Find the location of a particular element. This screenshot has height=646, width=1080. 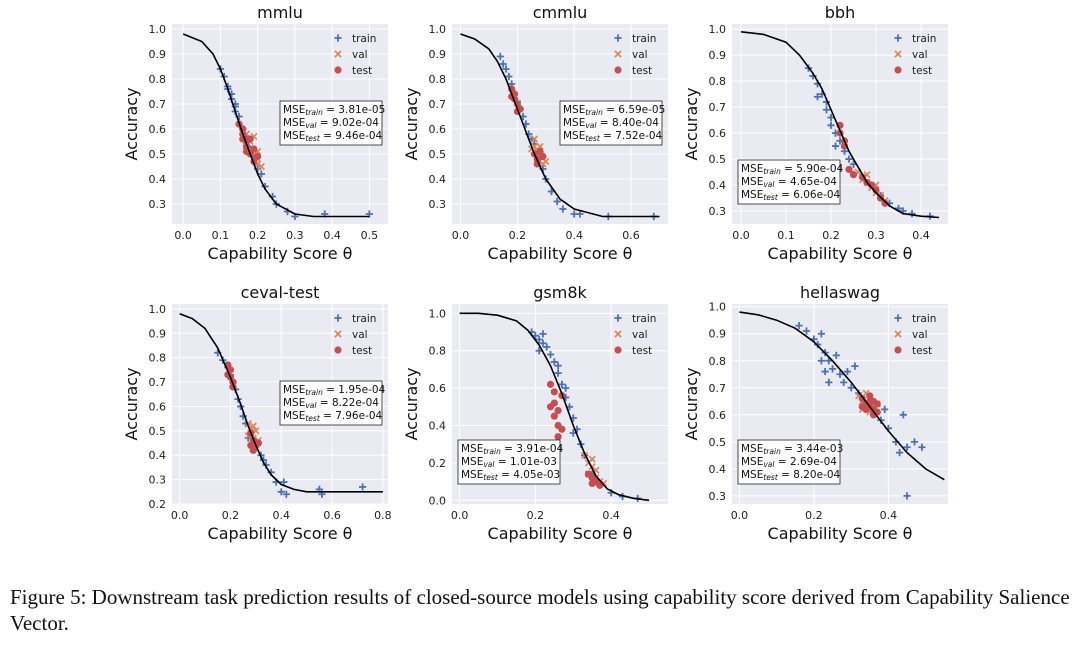

mse-val: MSEval = 1.01e-03 is located at coordinates (509, 462).